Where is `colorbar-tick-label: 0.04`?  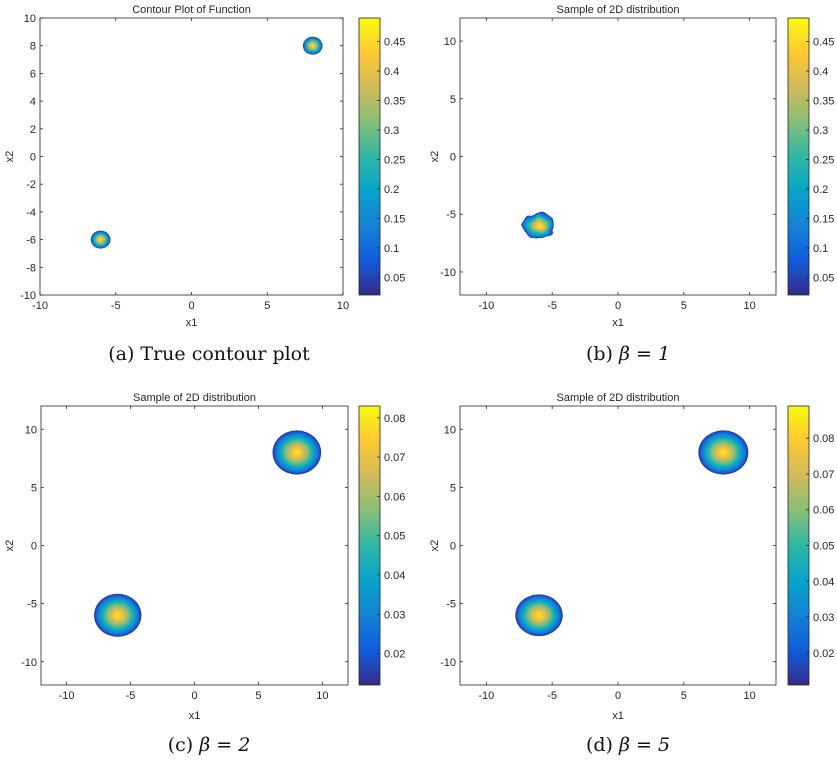 colorbar-tick-label: 0.04 is located at coordinates (394, 576).